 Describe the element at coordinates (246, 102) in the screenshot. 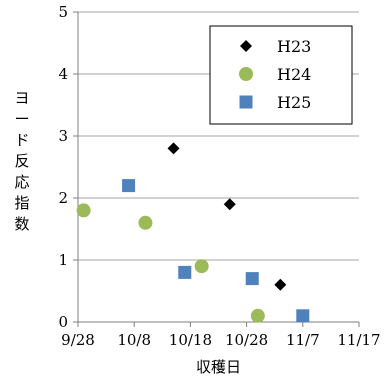

I see `legend-marker-h25` at that location.